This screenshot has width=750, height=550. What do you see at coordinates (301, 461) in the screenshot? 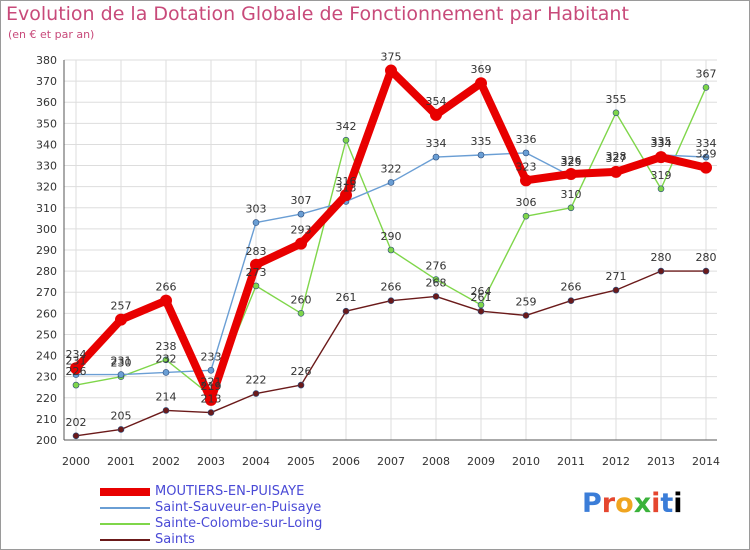
I see `x-tick-label: 2005` at bounding box center [301, 461].